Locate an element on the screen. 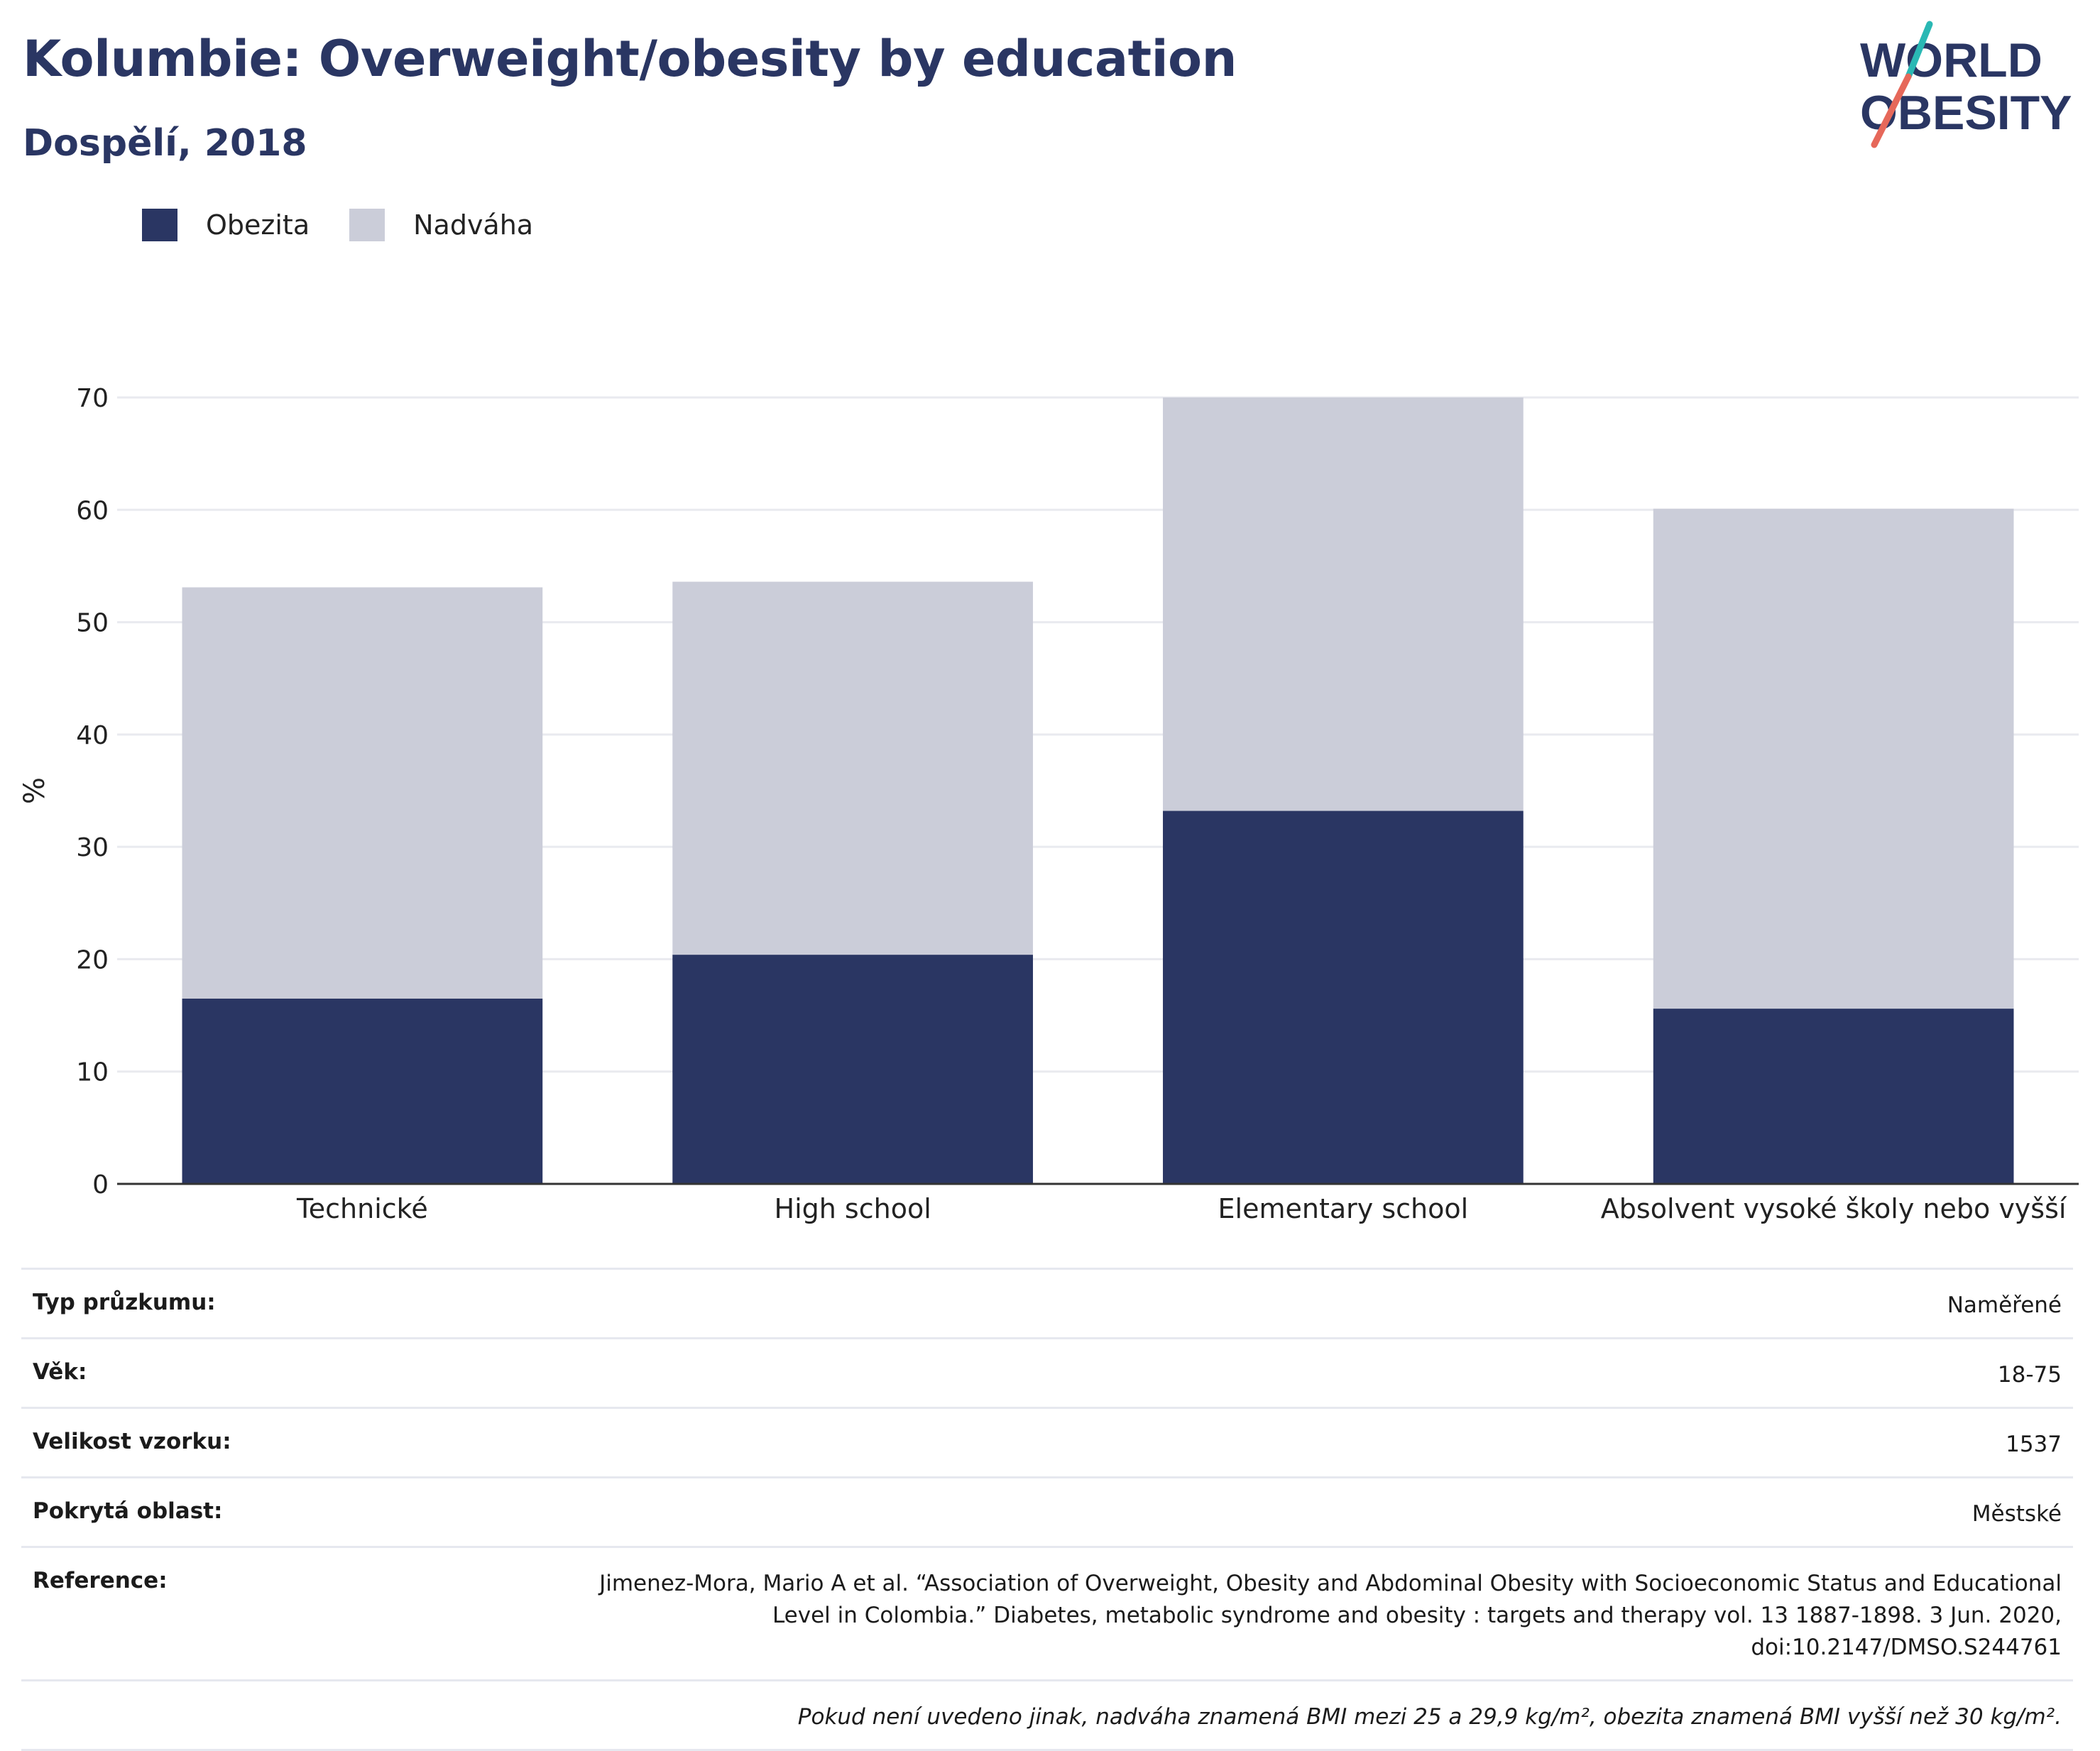  x-tick-label: Technické is located at coordinates (362, 1208).